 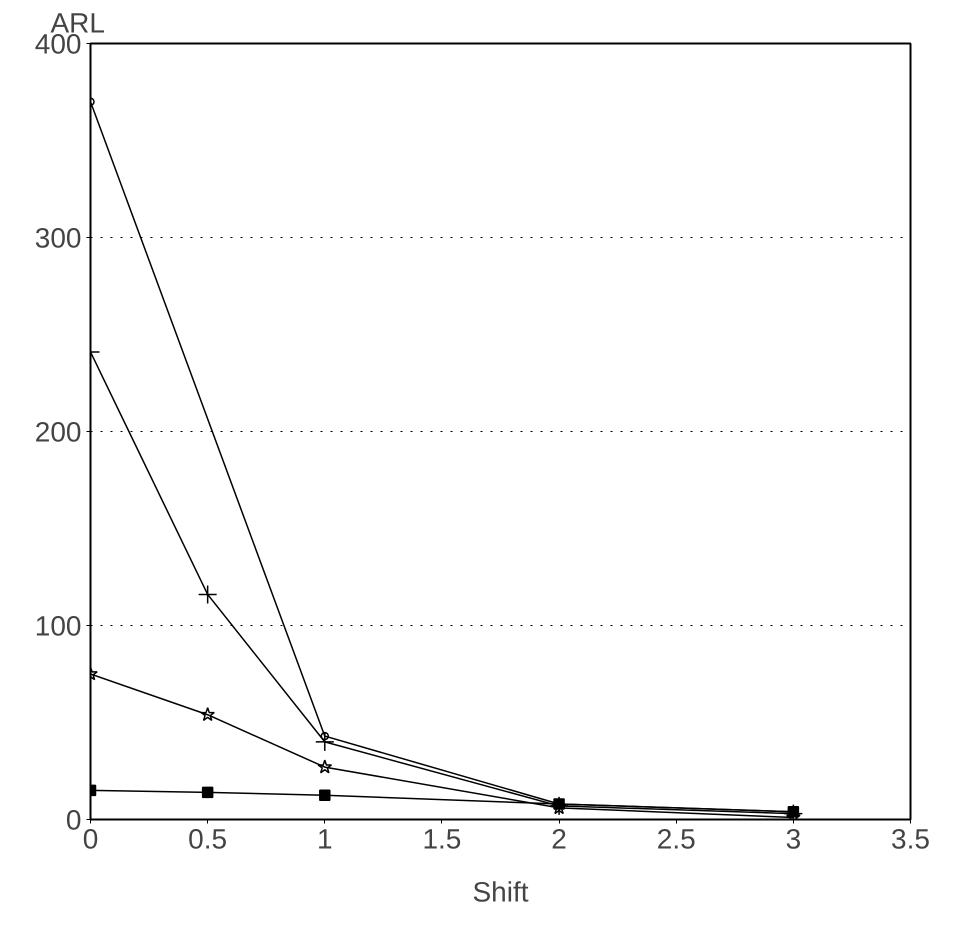 What do you see at coordinates (794, 839) in the screenshot?
I see `x-tick-label: 3` at bounding box center [794, 839].